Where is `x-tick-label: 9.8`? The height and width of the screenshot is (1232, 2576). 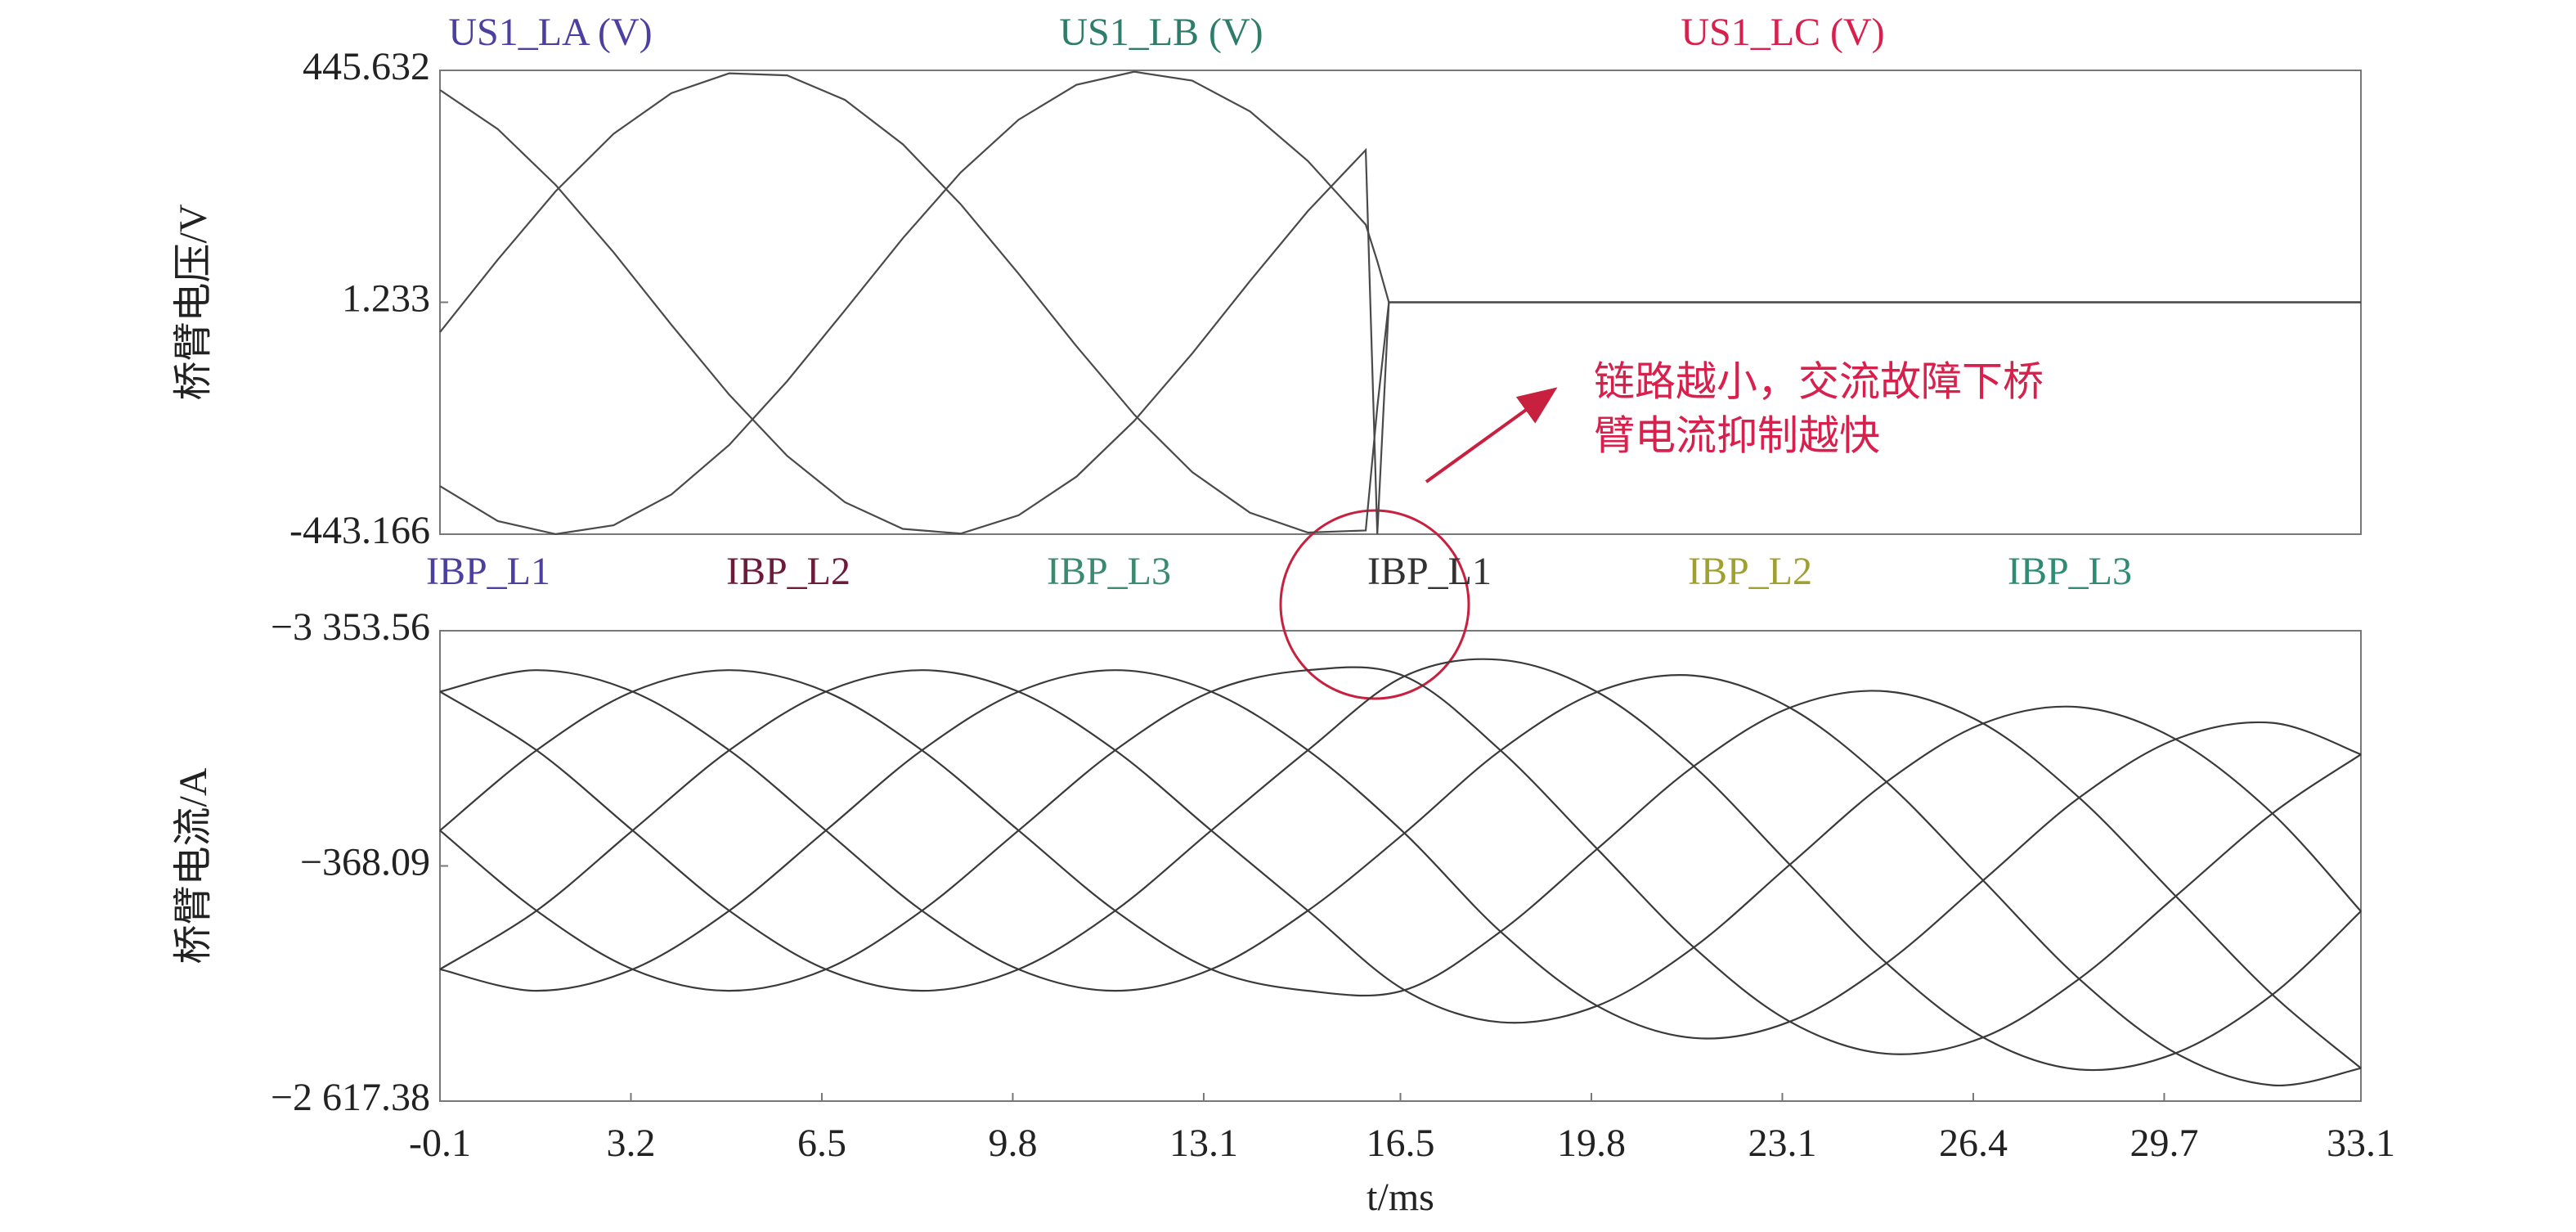
x-tick-label: 9.8 is located at coordinates (1012, 1143).